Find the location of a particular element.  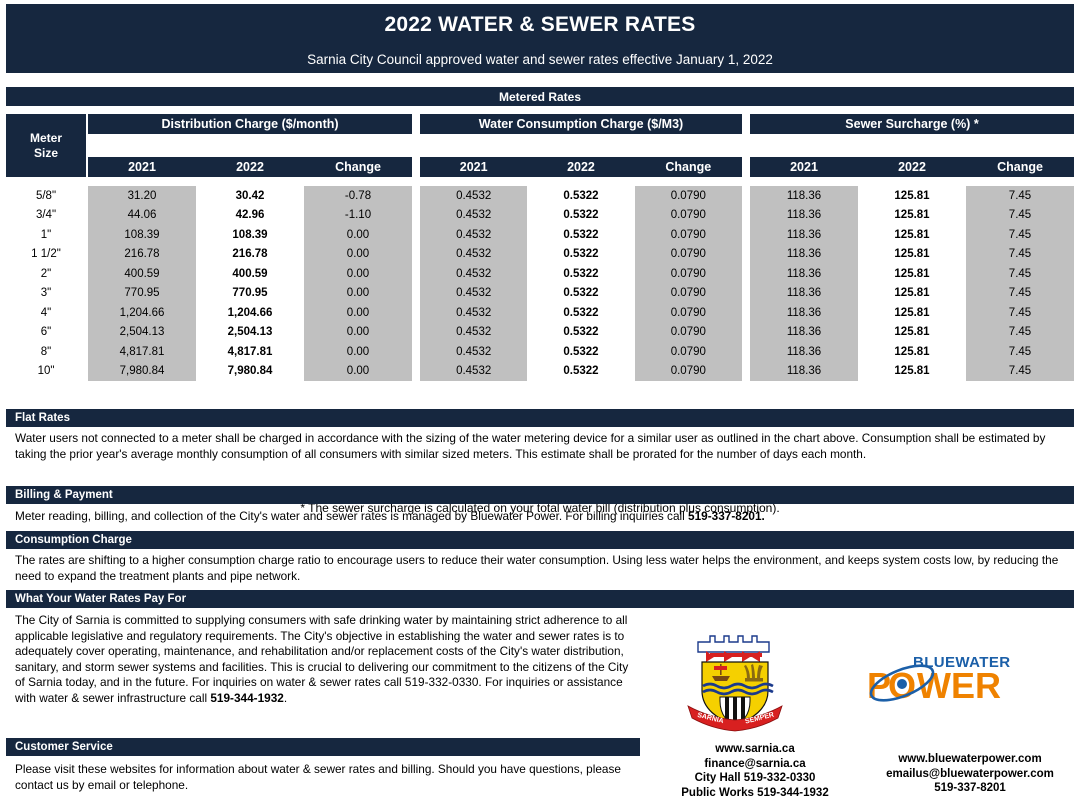

sarnia-email: finance@sarnia.ca is located at coordinates (755, 763).